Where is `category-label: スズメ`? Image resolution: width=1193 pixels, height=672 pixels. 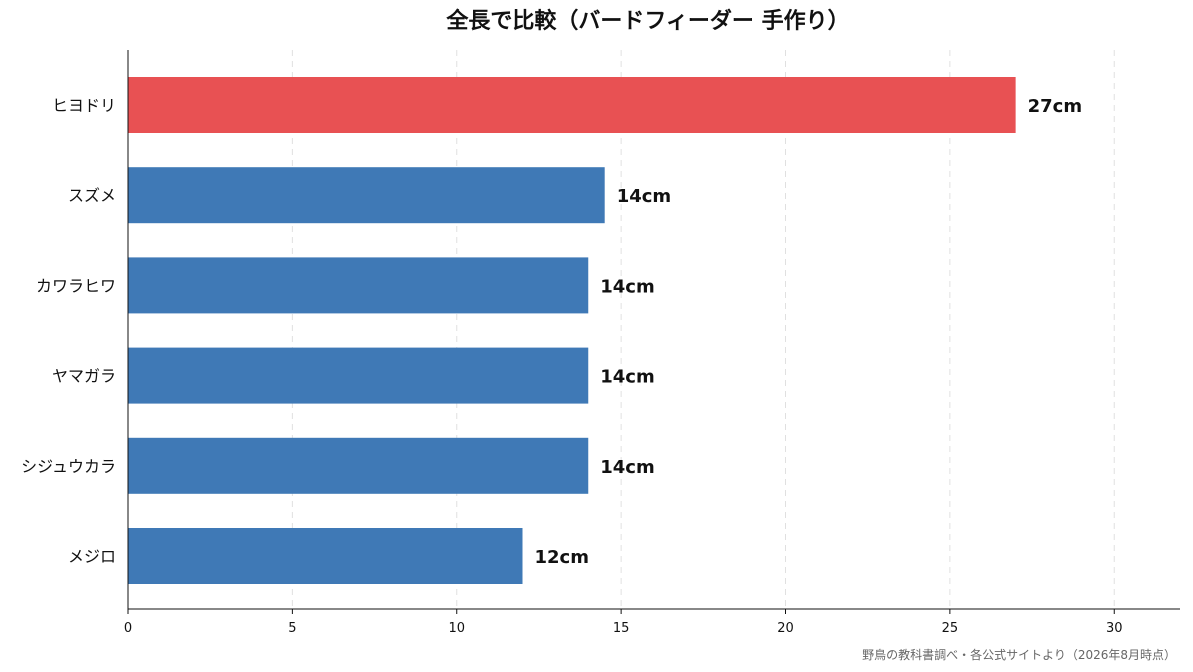
category-label: スズメ is located at coordinates (92, 195).